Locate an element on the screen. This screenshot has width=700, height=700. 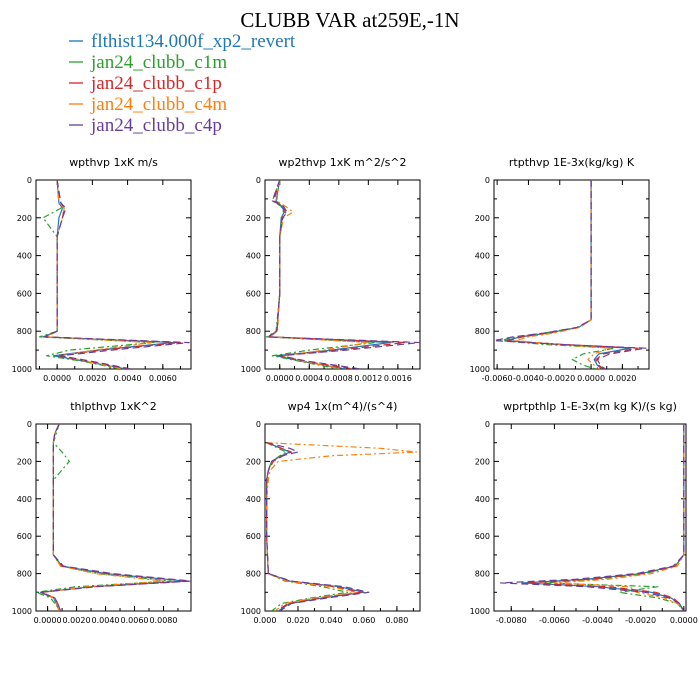
legend-entry: jan24_clubb_c4m is located at coordinates (148, 104).